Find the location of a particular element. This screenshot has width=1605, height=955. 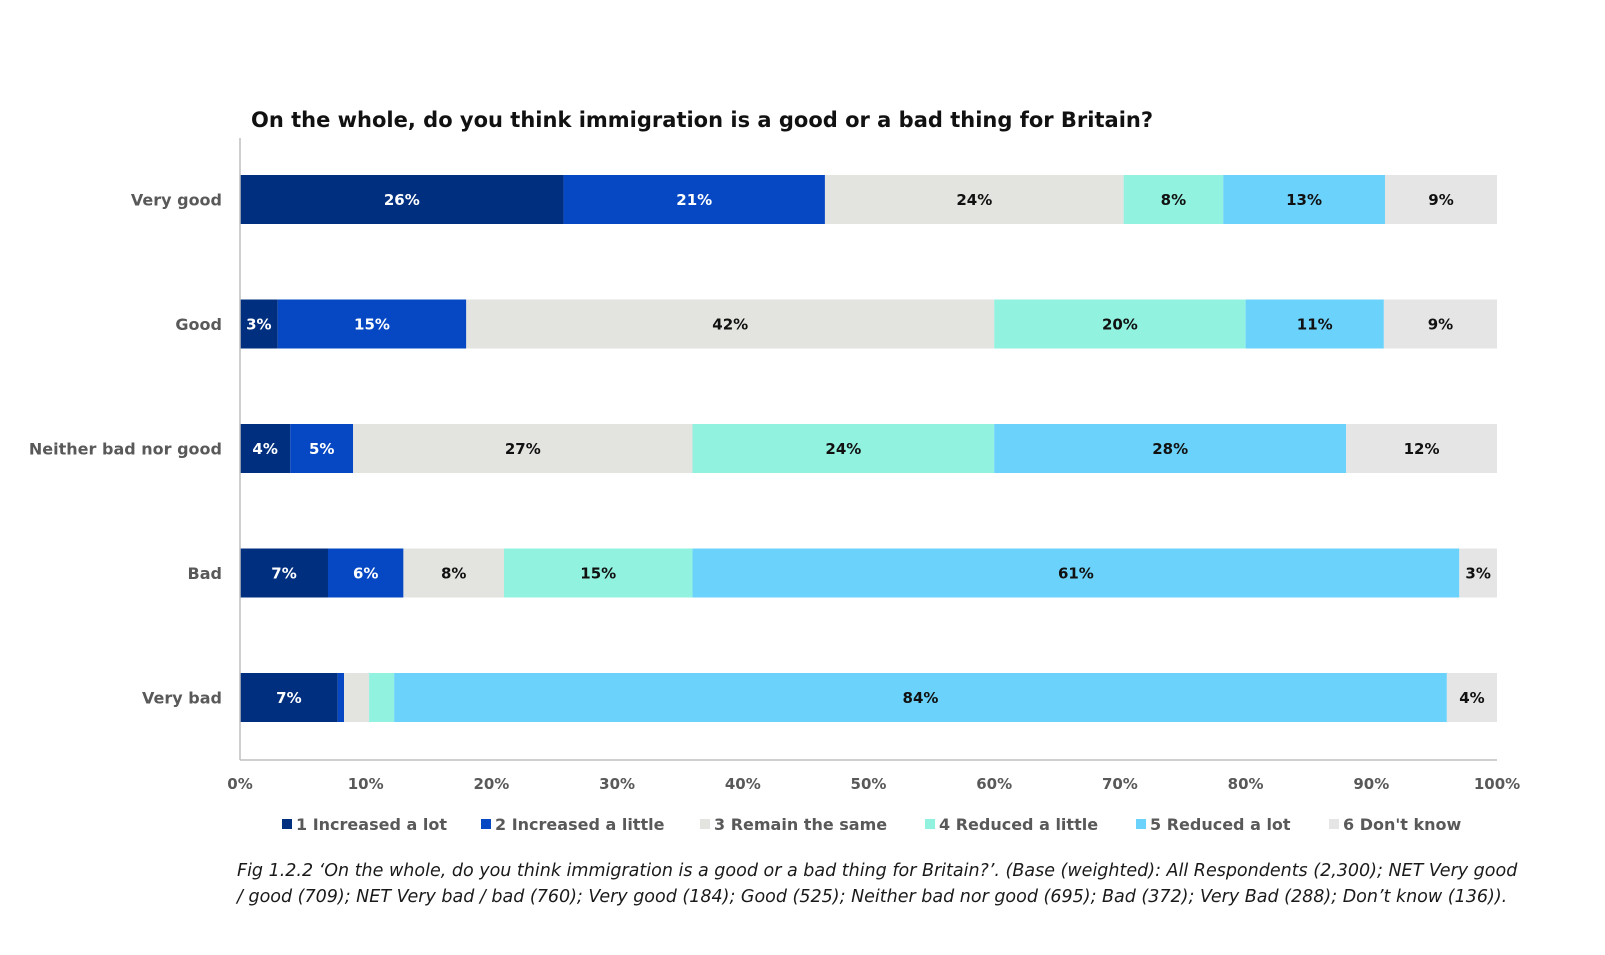

data-label: 6% is located at coordinates (365, 574).